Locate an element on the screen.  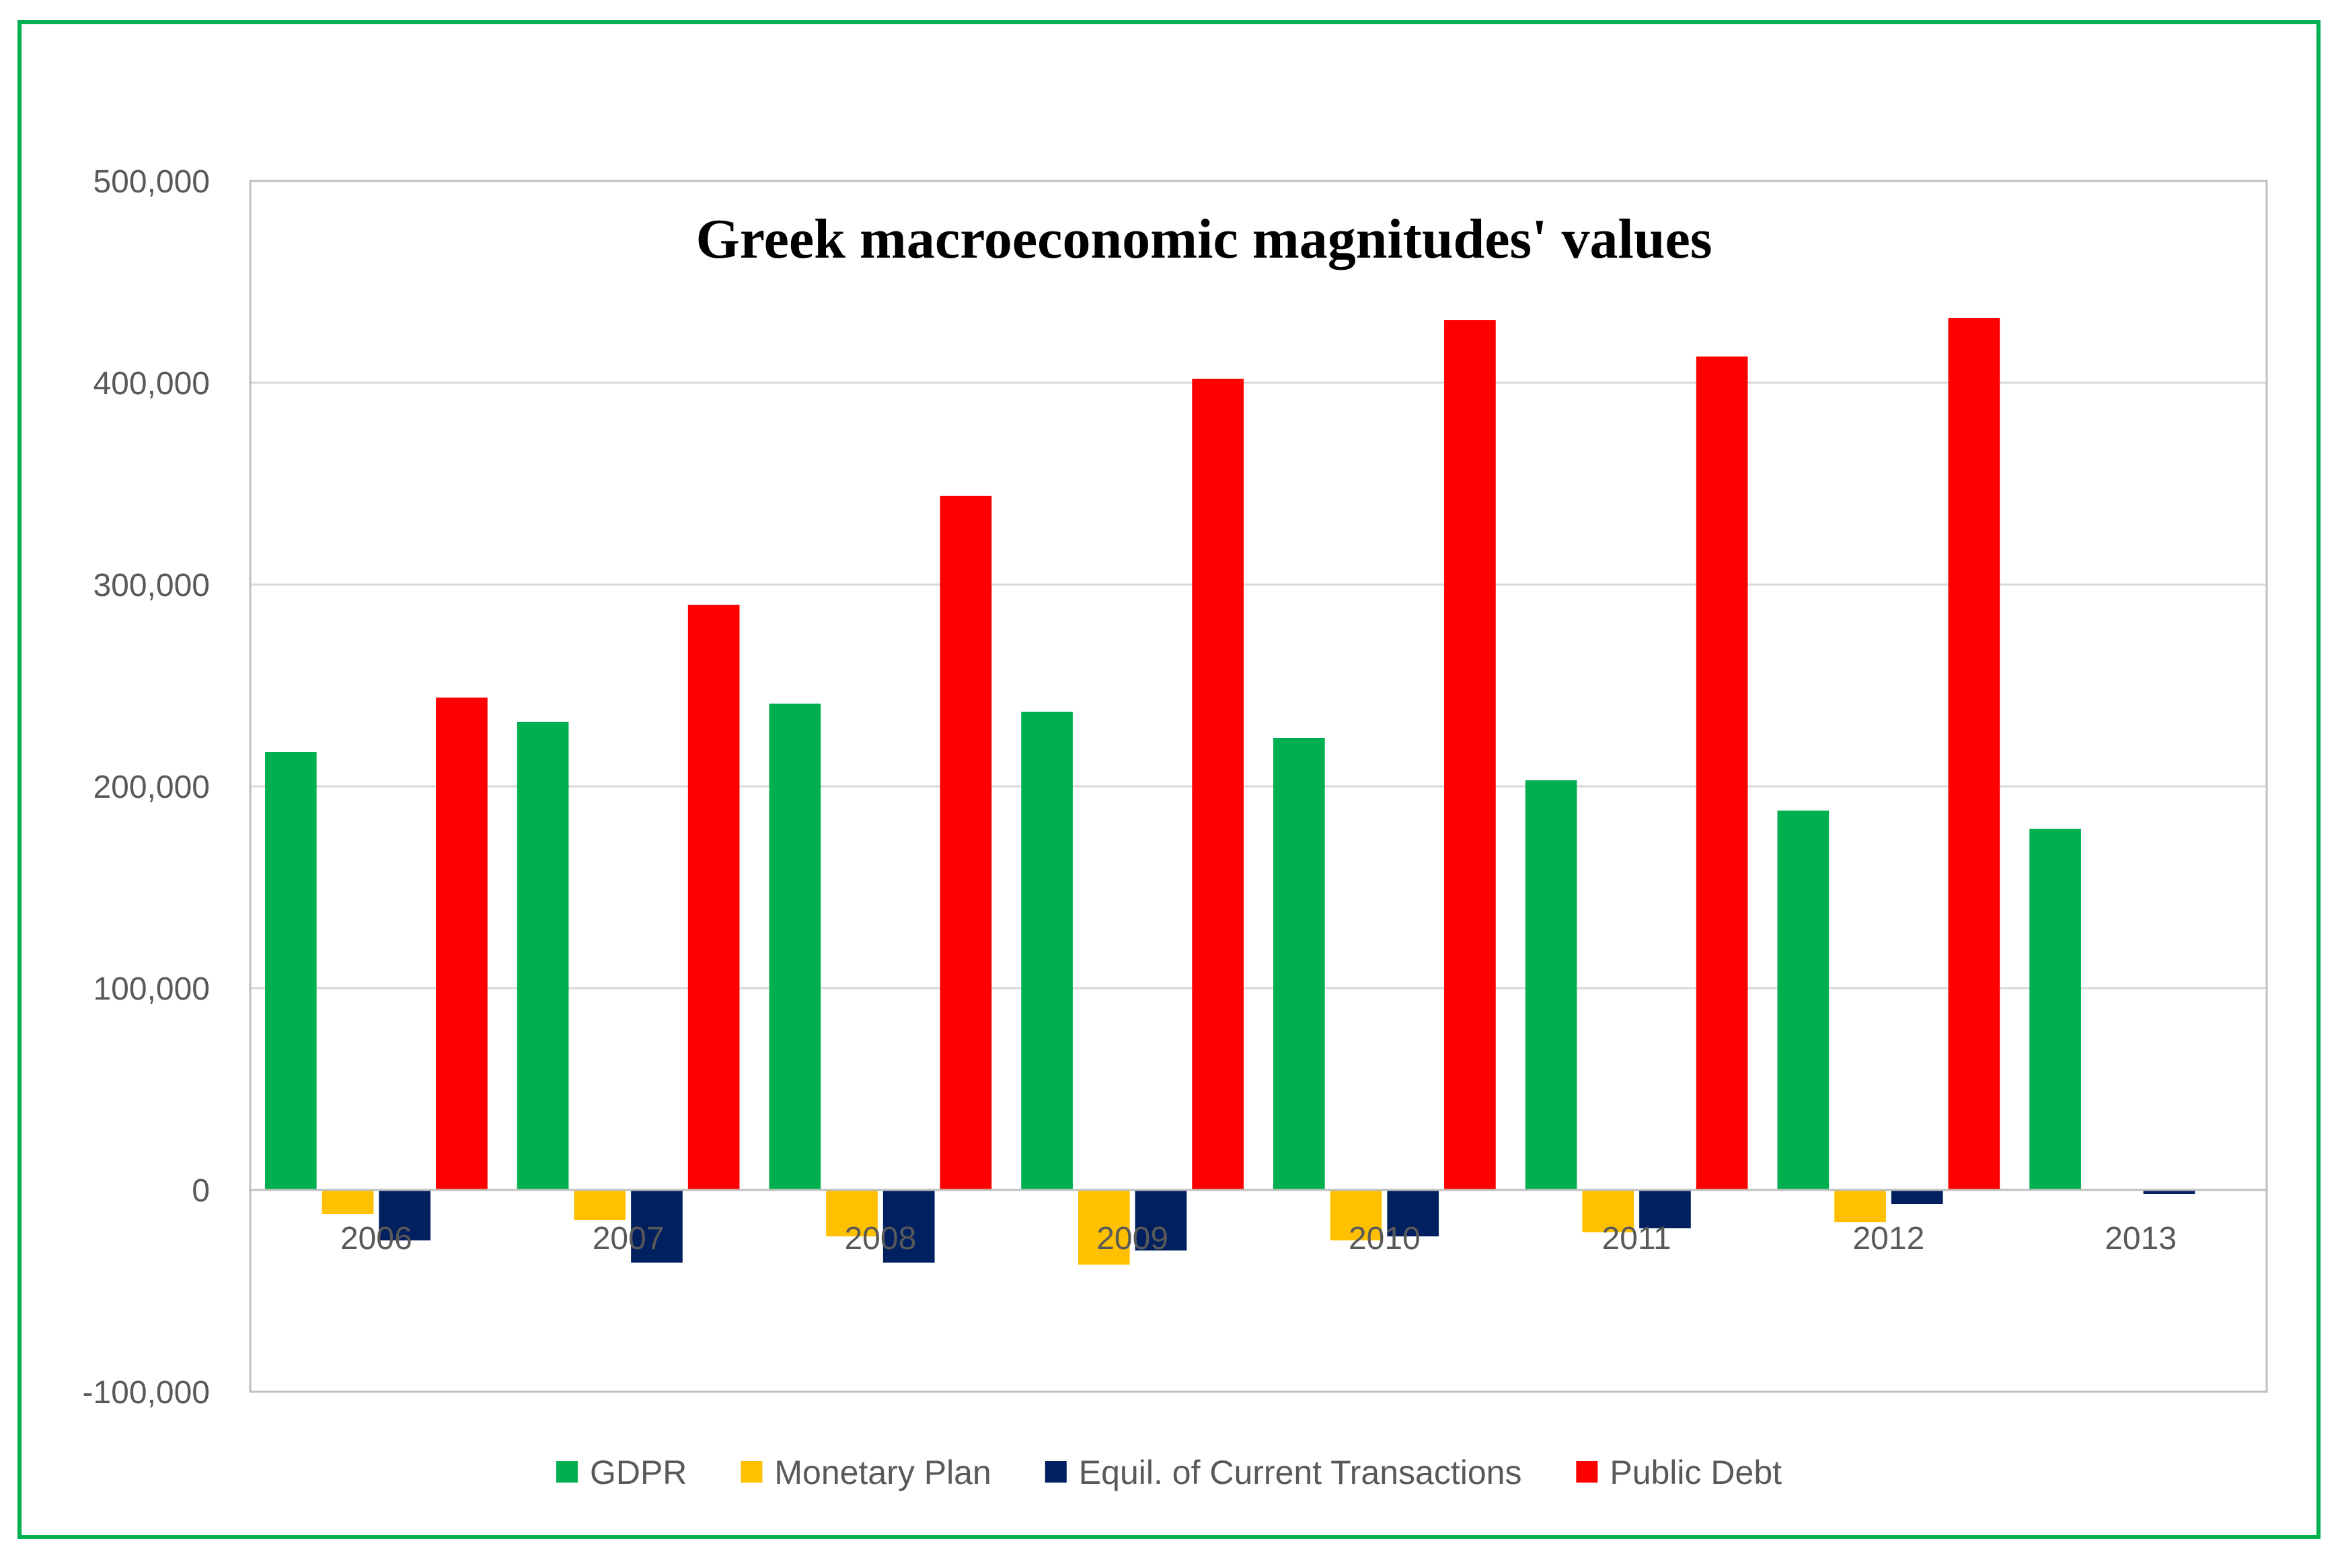
bar-public-debt-2010 is located at coordinates (1470, 755).